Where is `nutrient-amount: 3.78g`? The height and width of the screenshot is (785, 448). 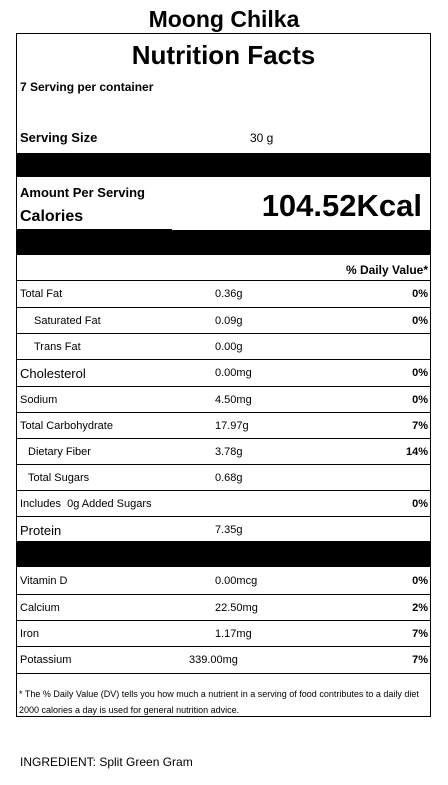 nutrient-amount: 3.78g is located at coordinates (229, 452).